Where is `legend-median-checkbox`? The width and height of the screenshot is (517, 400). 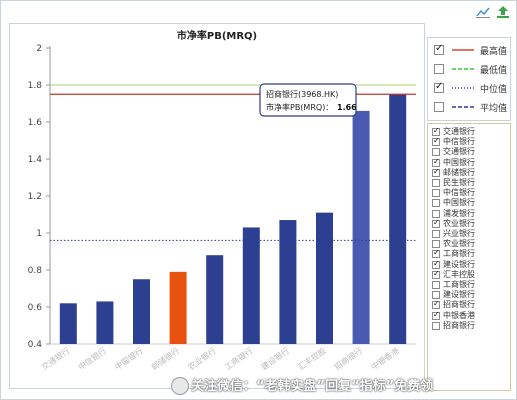
legend-median-checkbox is located at coordinates (439, 87).